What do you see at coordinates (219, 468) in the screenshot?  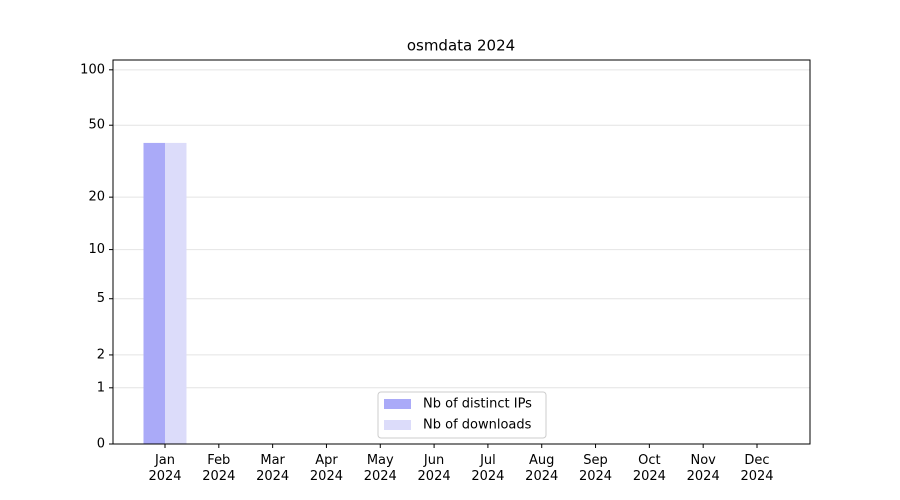 I see `x-tick-label: Feb 2024` at bounding box center [219, 468].